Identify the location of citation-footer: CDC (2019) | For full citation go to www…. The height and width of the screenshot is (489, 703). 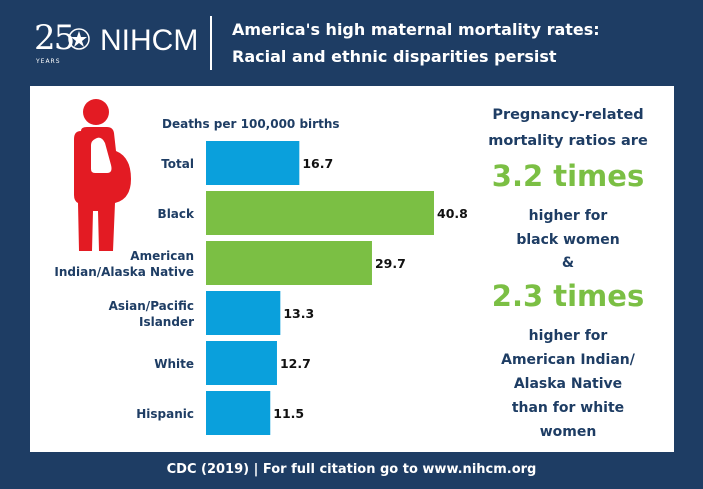
(351, 469).